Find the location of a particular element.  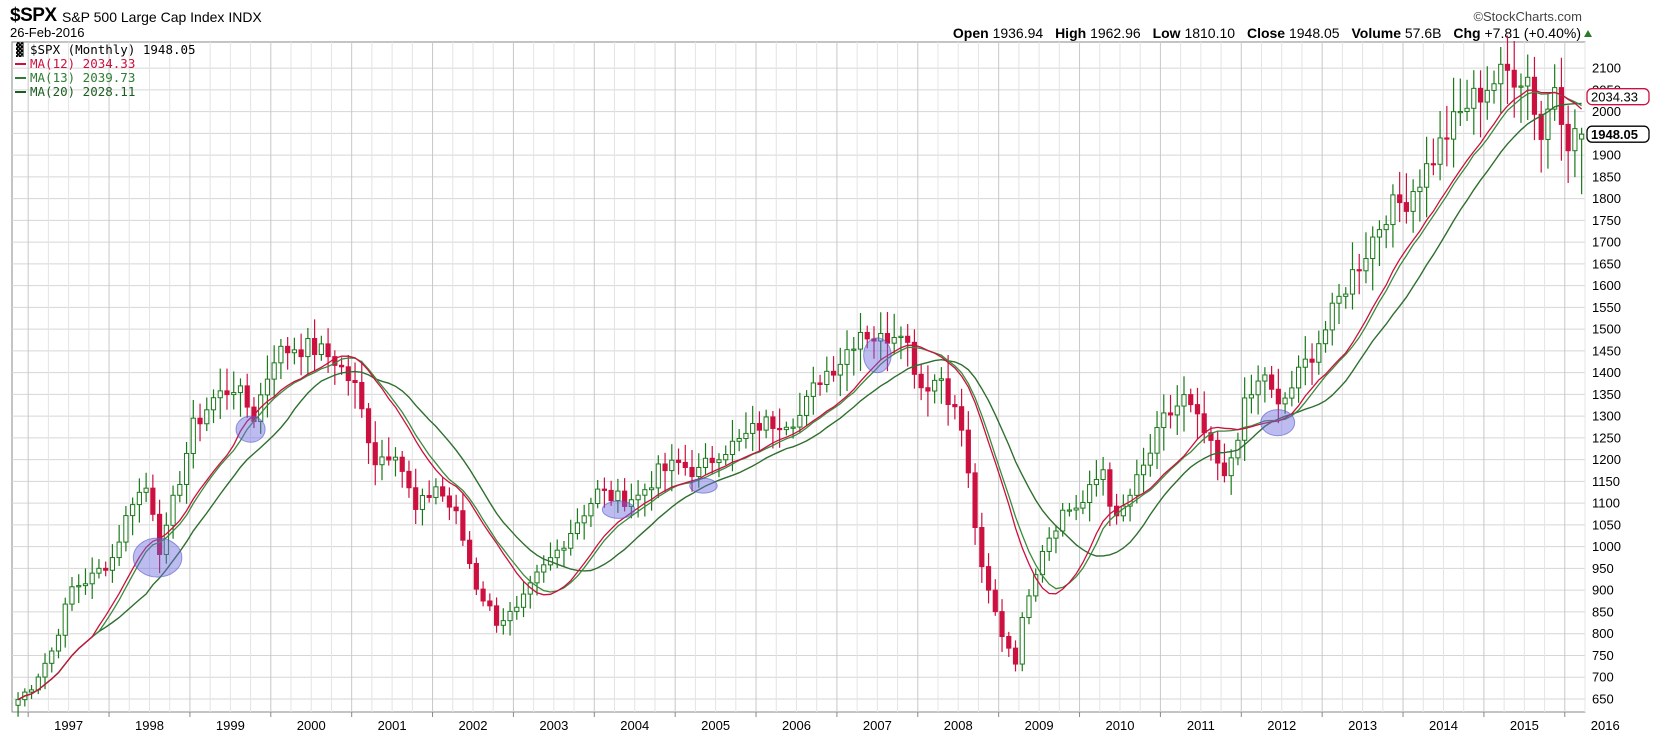

y-tick-label: 1050 is located at coordinates (1606, 524).